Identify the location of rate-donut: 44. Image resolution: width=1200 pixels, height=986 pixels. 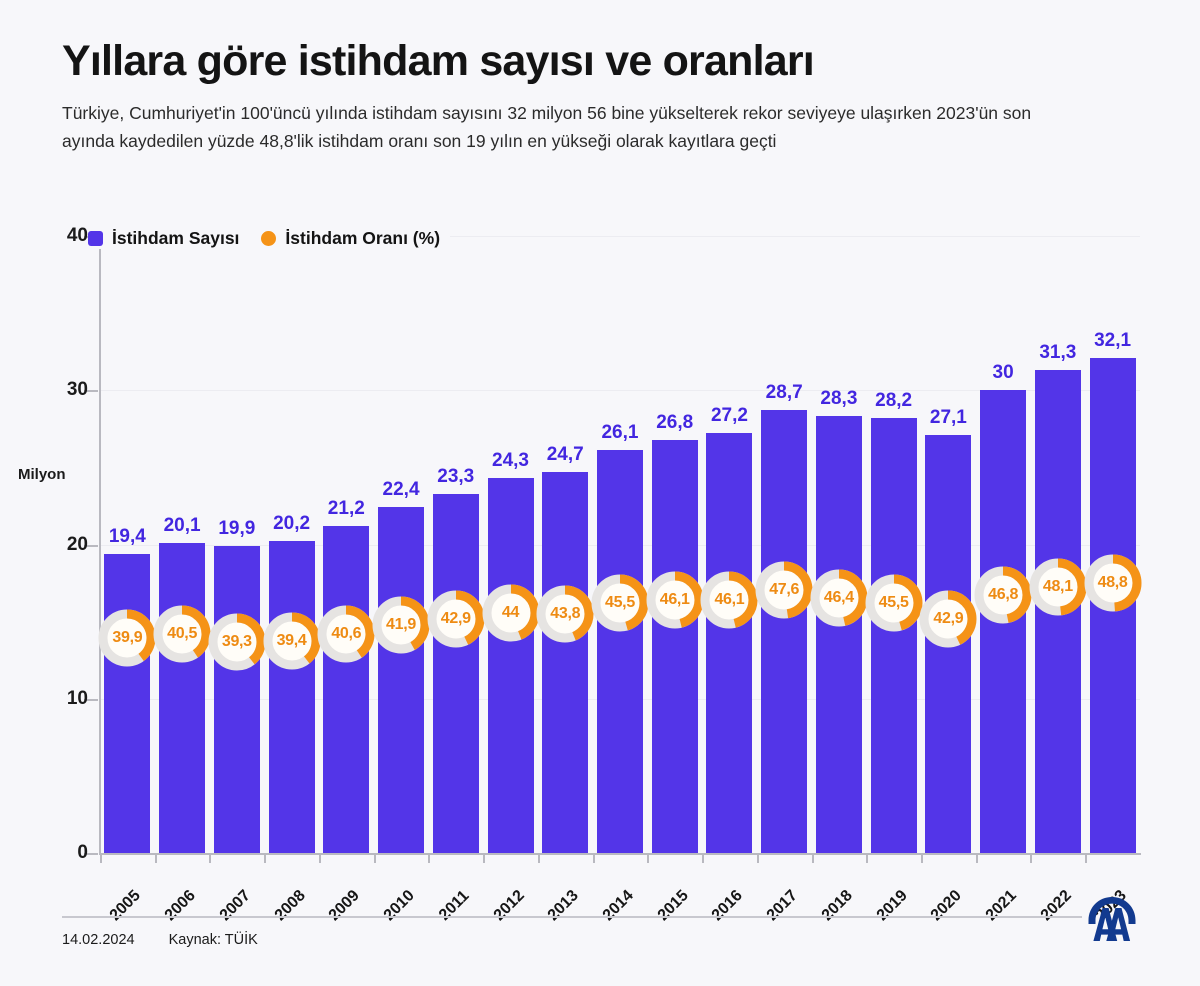
(511, 613).